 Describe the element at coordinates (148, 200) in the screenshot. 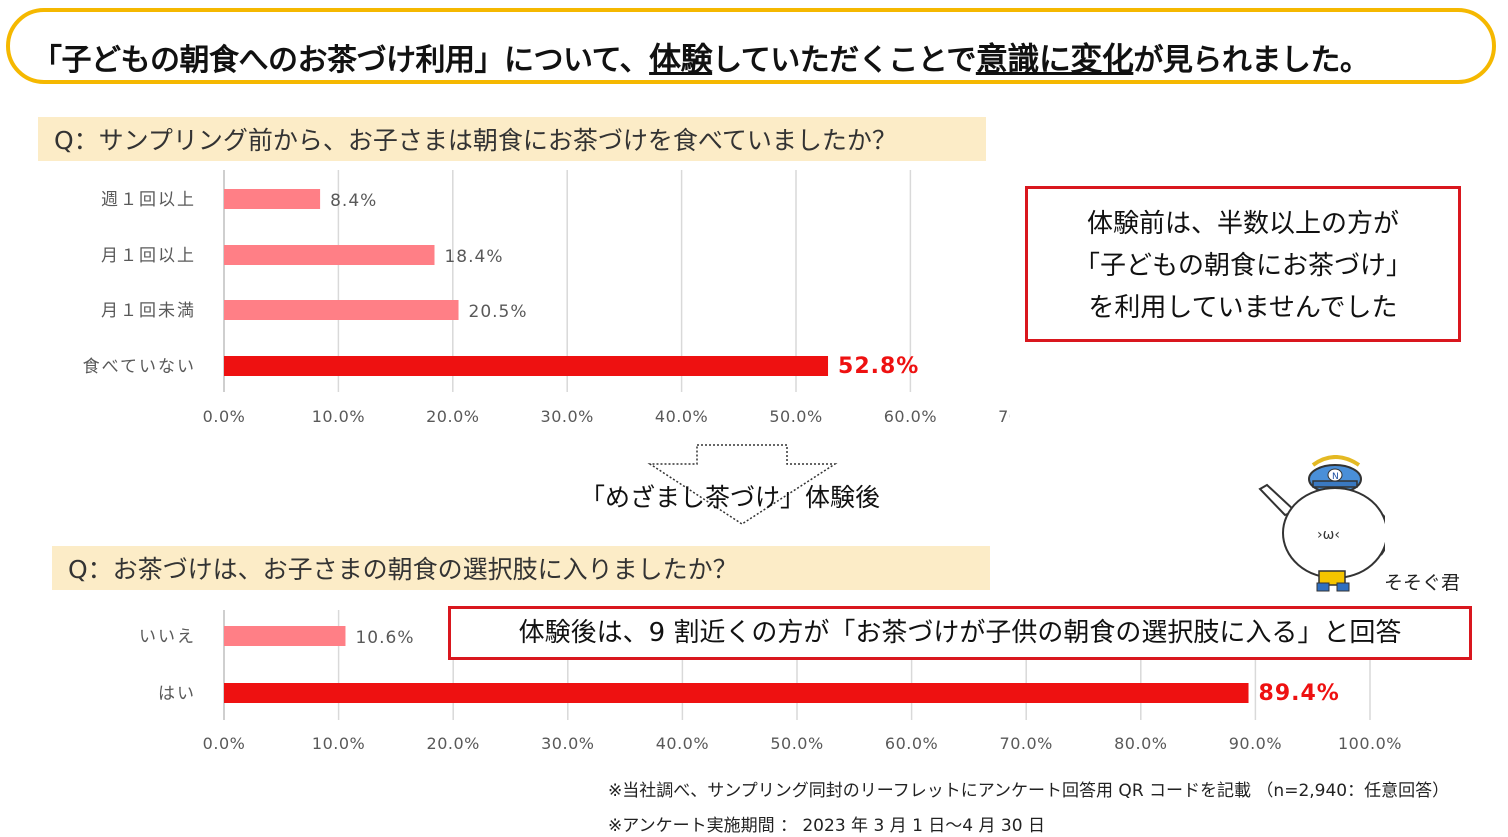

I see `category-label: 週１回以上` at that location.